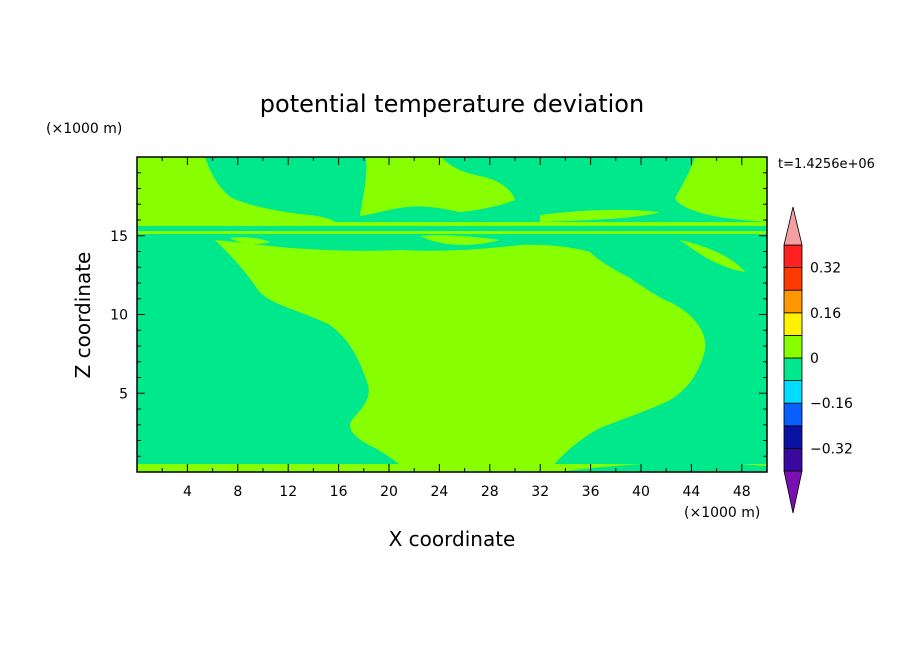 The image size is (904, 654). I want to click on colorbar-label: −0.32, so click(831, 449).